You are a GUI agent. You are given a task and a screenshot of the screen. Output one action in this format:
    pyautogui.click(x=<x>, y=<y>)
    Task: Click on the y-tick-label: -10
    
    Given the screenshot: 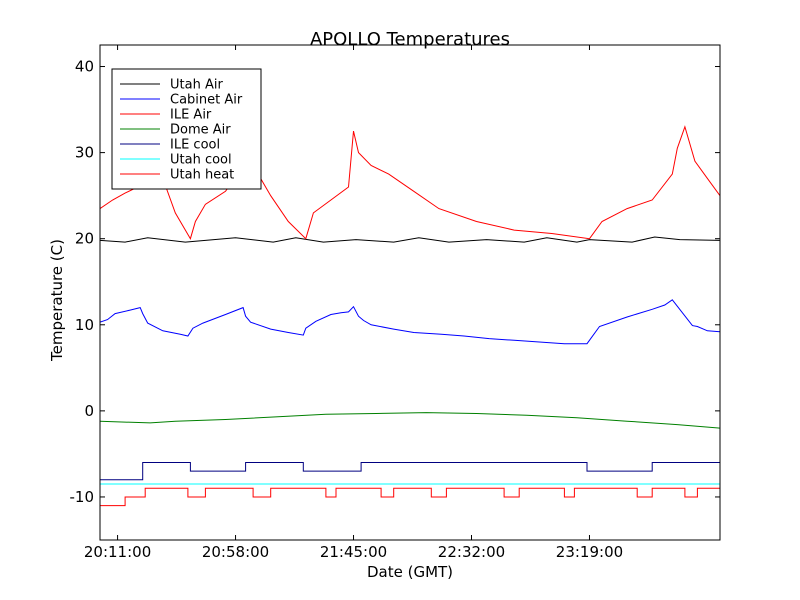 What is the action you would take?
    pyautogui.click(x=82, y=497)
    